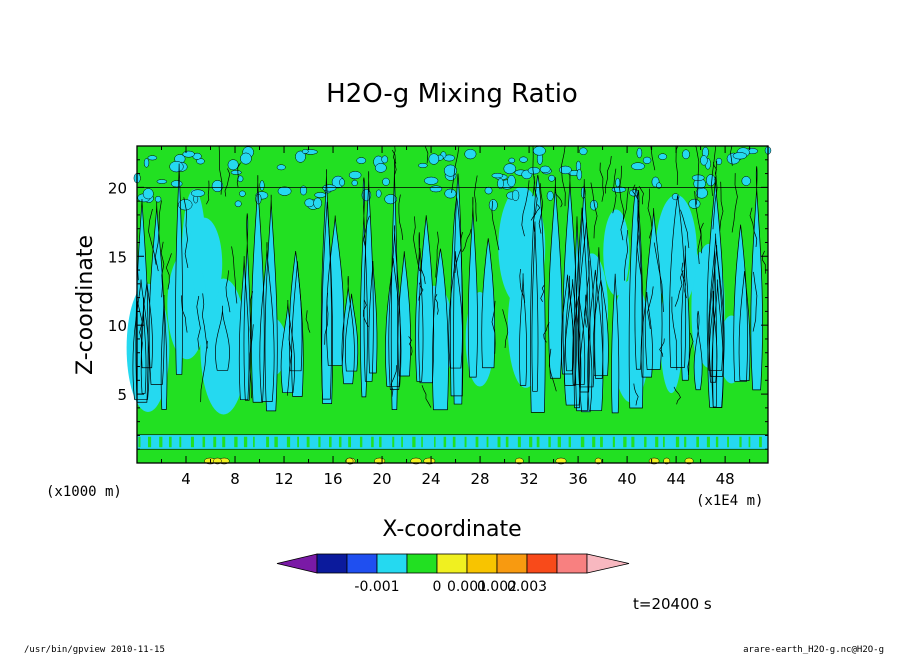 The height and width of the screenshot is (654, 904). What do you see at coordinates (382, 479) in the screenshot?
I see `x-tick-label: 20` at bounding box center [382, 479].